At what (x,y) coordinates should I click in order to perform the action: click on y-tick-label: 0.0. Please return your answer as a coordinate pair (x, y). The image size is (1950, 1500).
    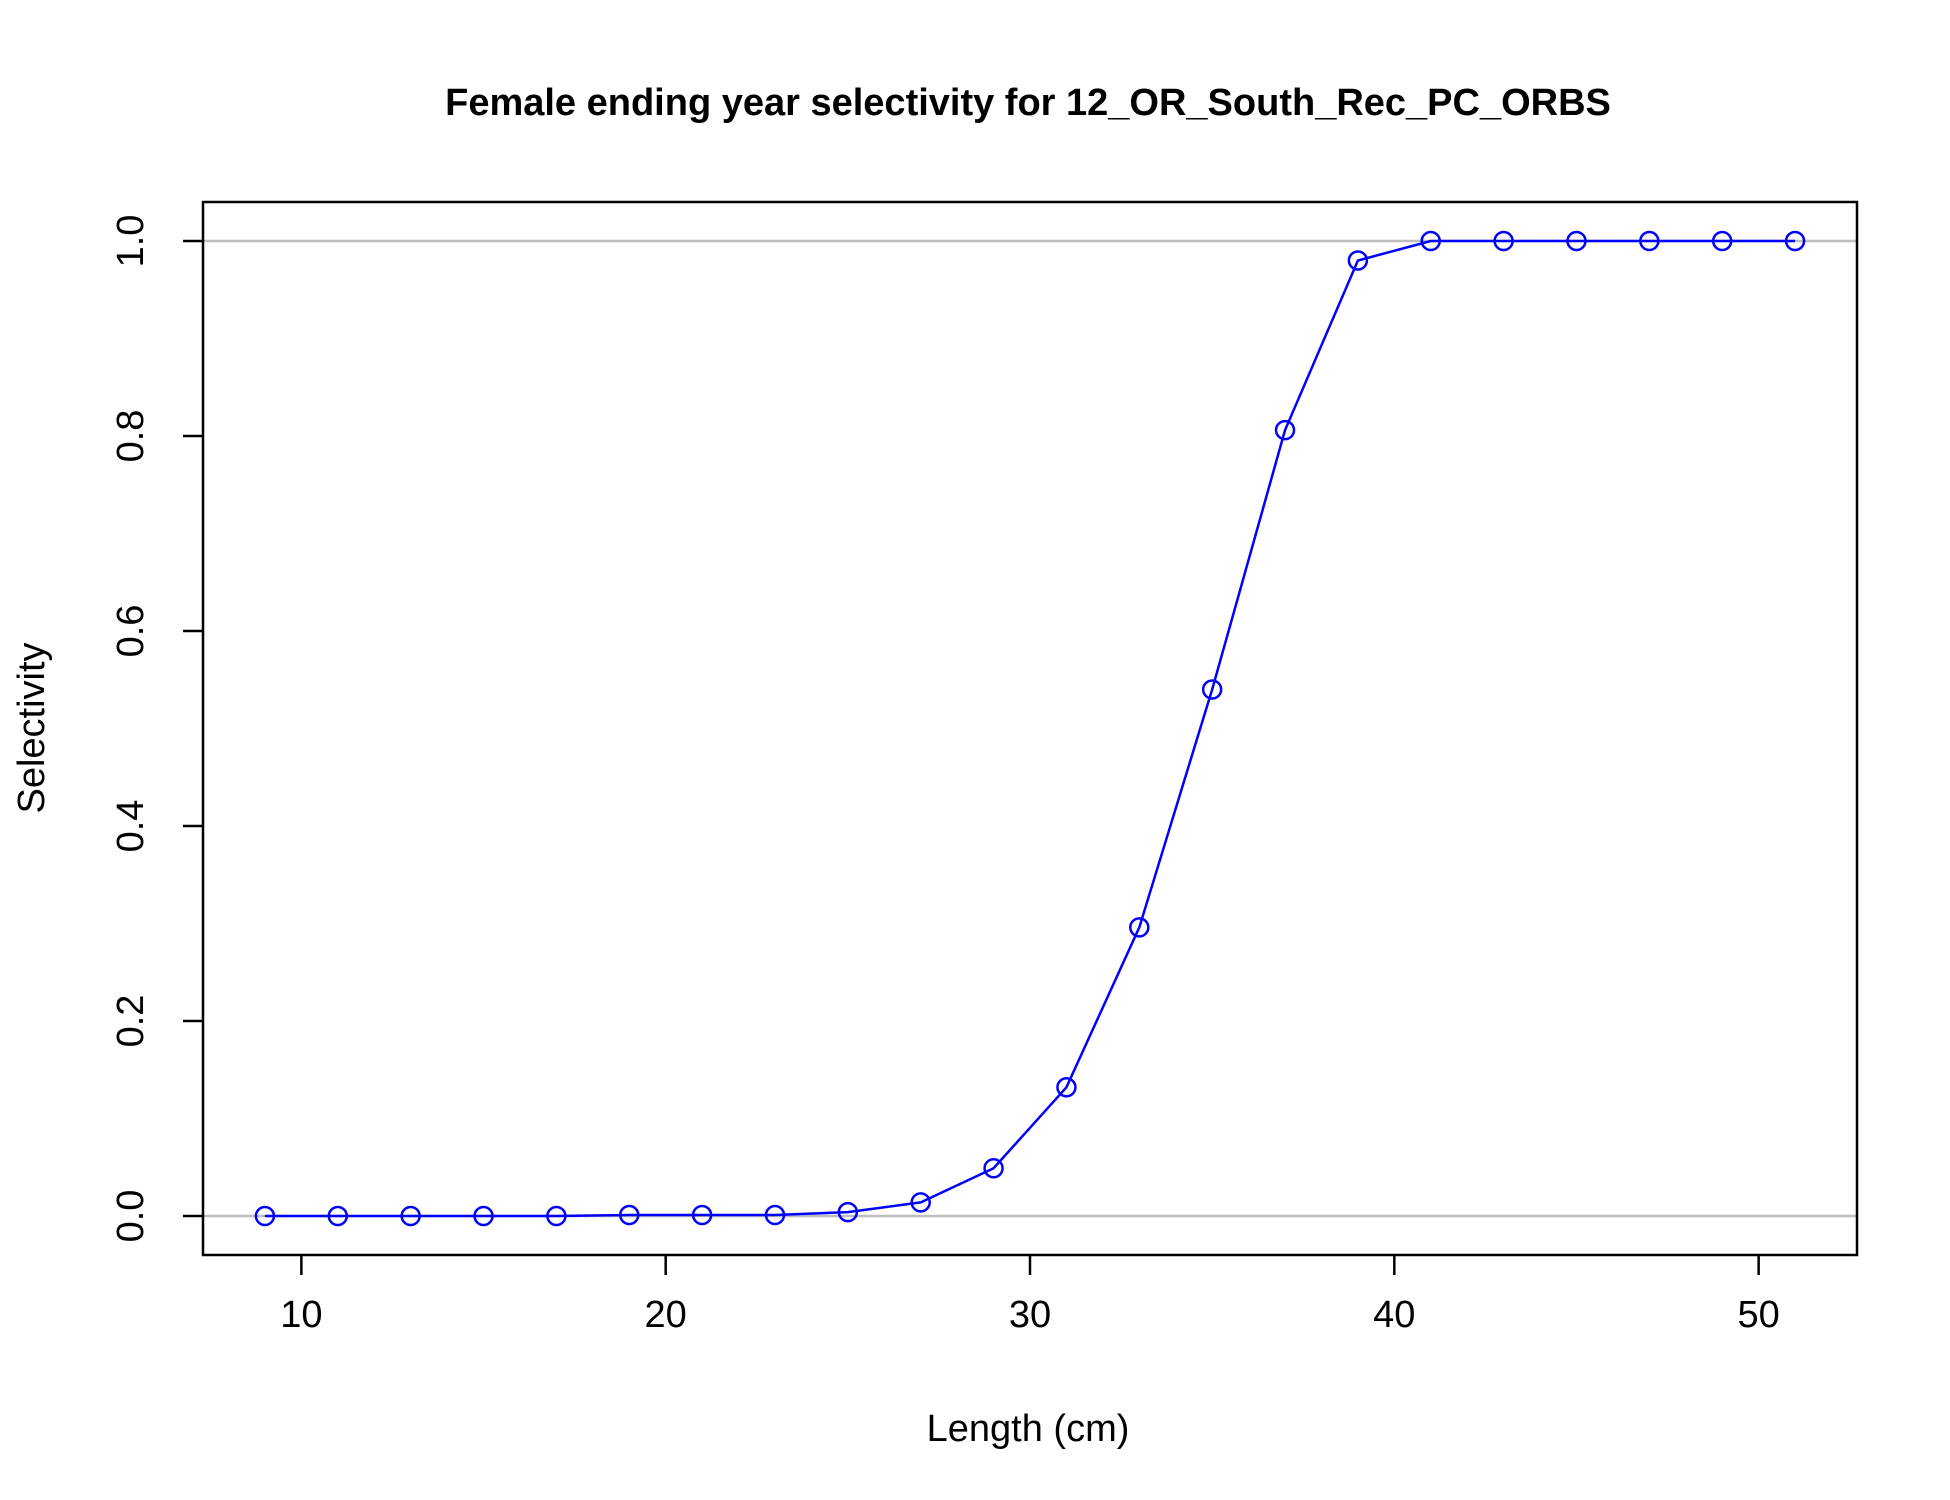
    Looking at the image, I should click on (131, 1216).